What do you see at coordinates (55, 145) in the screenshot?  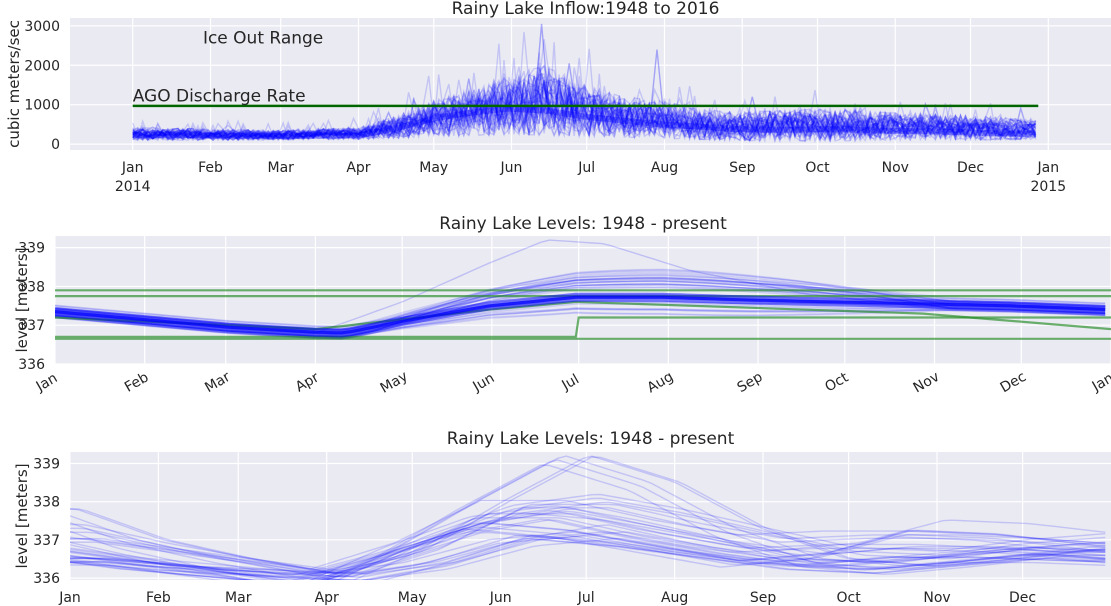 I see `y-tick-label: 0` at bounding box center [55, 145].